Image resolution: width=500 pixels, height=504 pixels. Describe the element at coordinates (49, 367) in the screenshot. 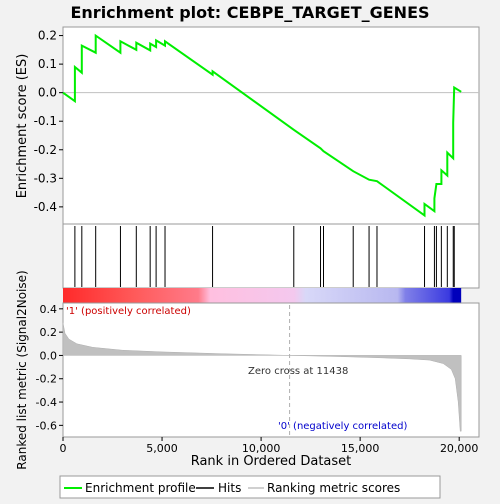

I see `metric-y-axis: -0.6 -0.4 -0.2 0.0 0.2 0.4` at that location.